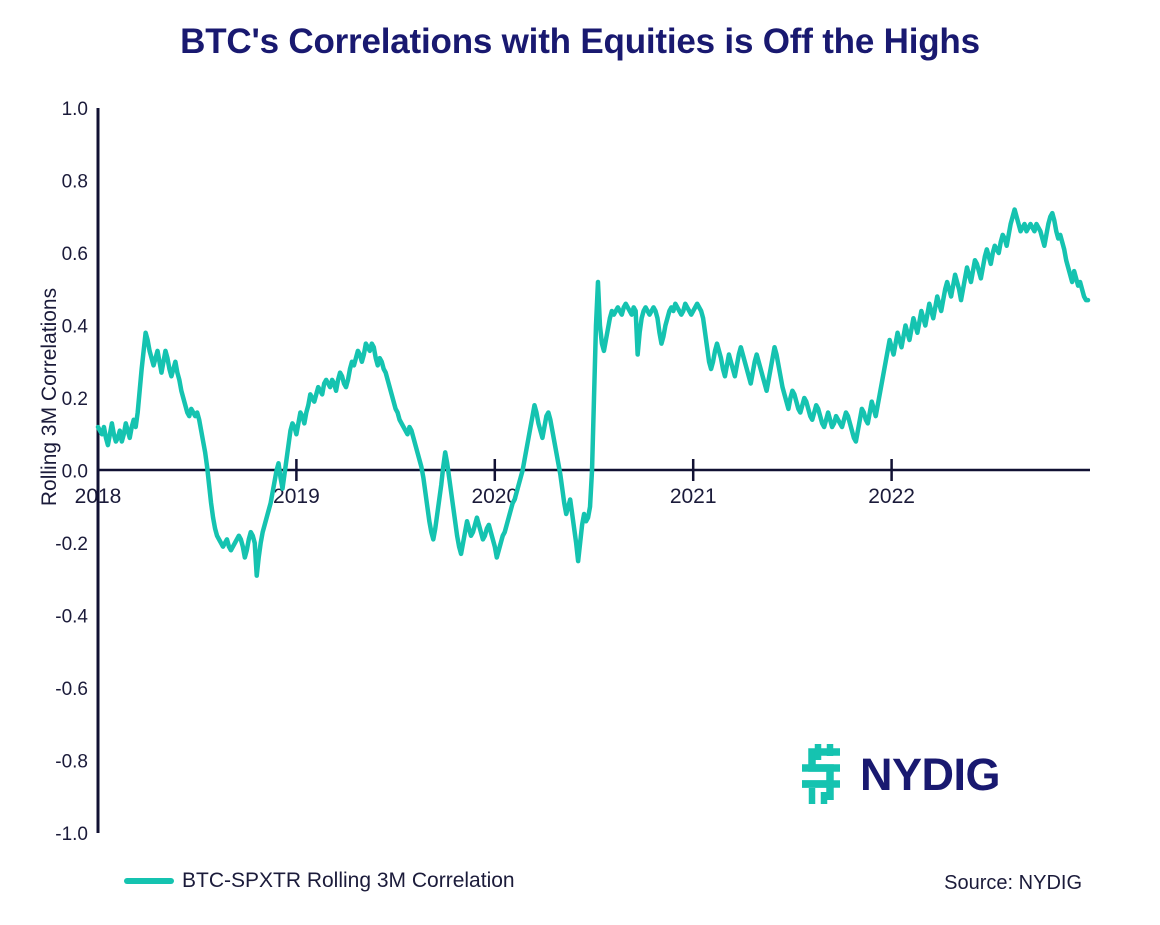 This screenshot has width=1160, height=925. I want to click on y-axis-tick-label: 0.6, so click(75, 254).